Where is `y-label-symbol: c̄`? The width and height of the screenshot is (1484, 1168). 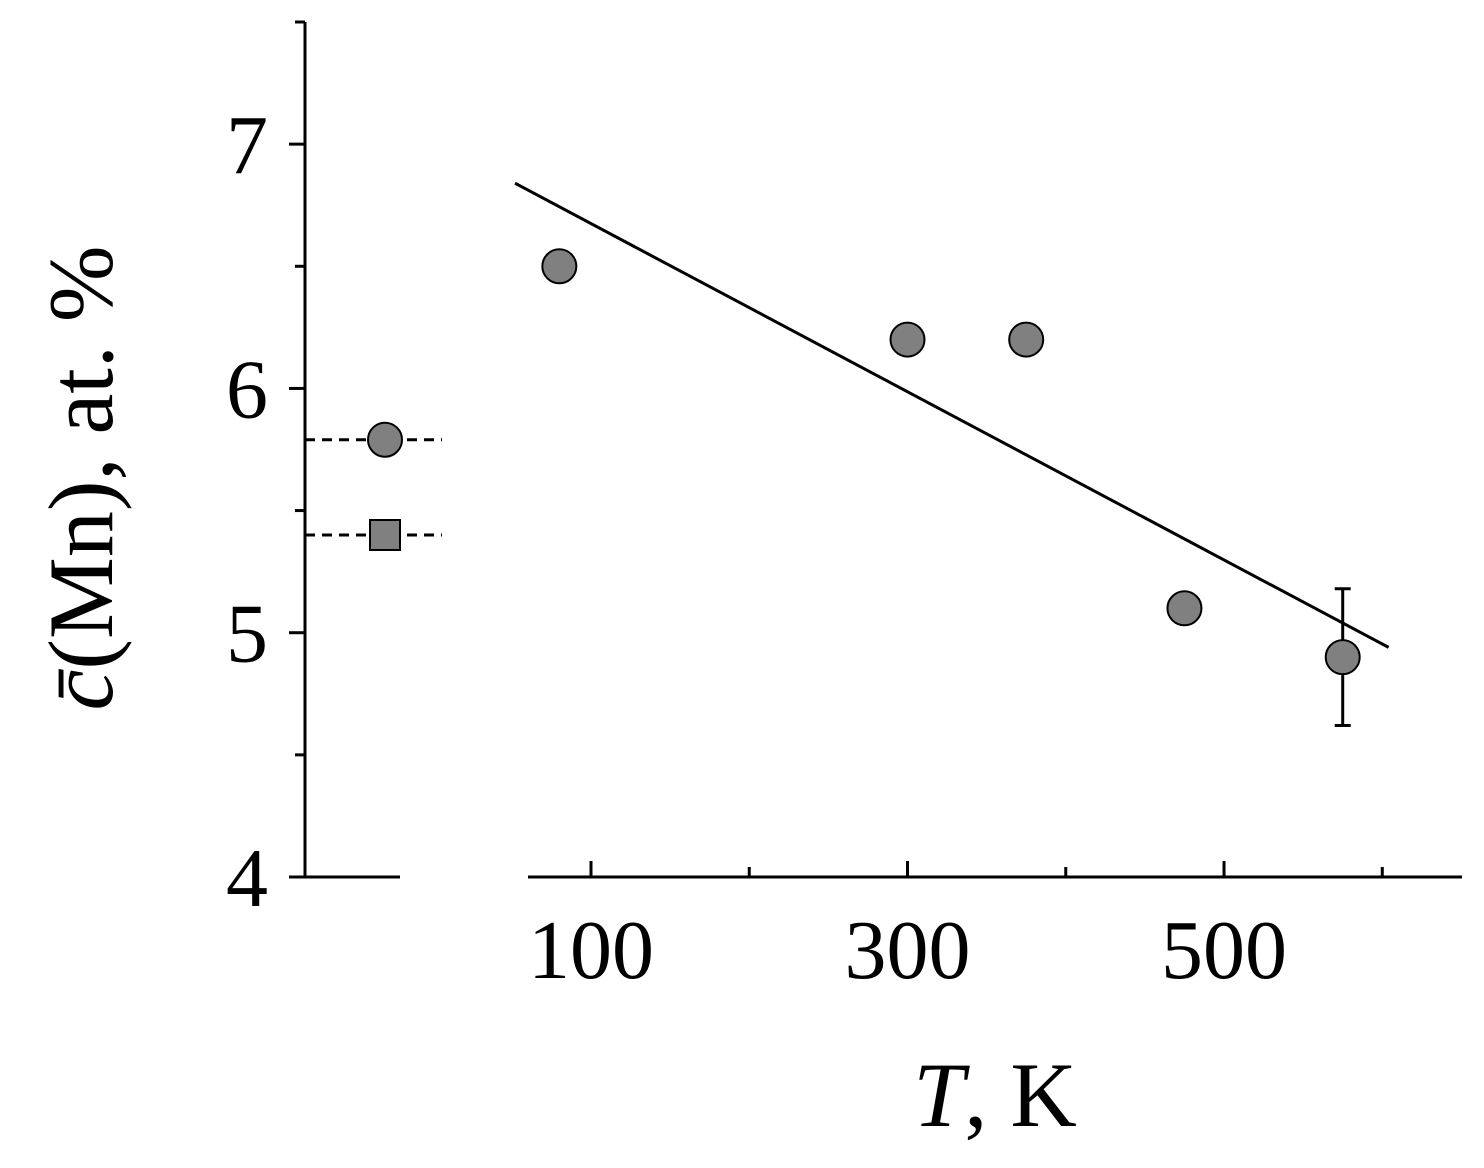
y-label-symbol: c̄ is located at coordinates (81, 689).